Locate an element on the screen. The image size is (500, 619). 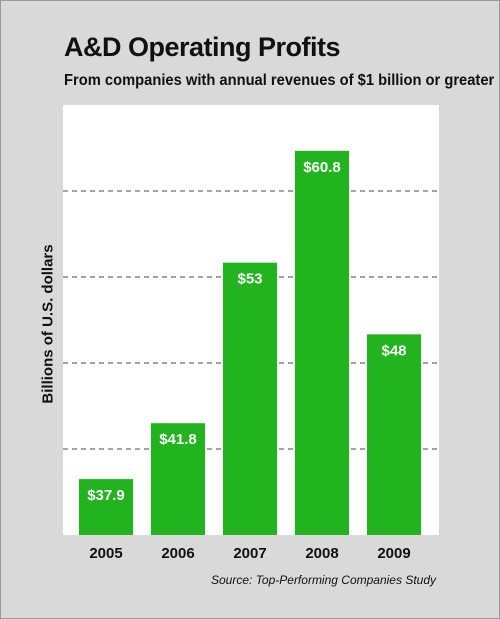
x-tick-label: 2007 is located at coordinates (249, 553).